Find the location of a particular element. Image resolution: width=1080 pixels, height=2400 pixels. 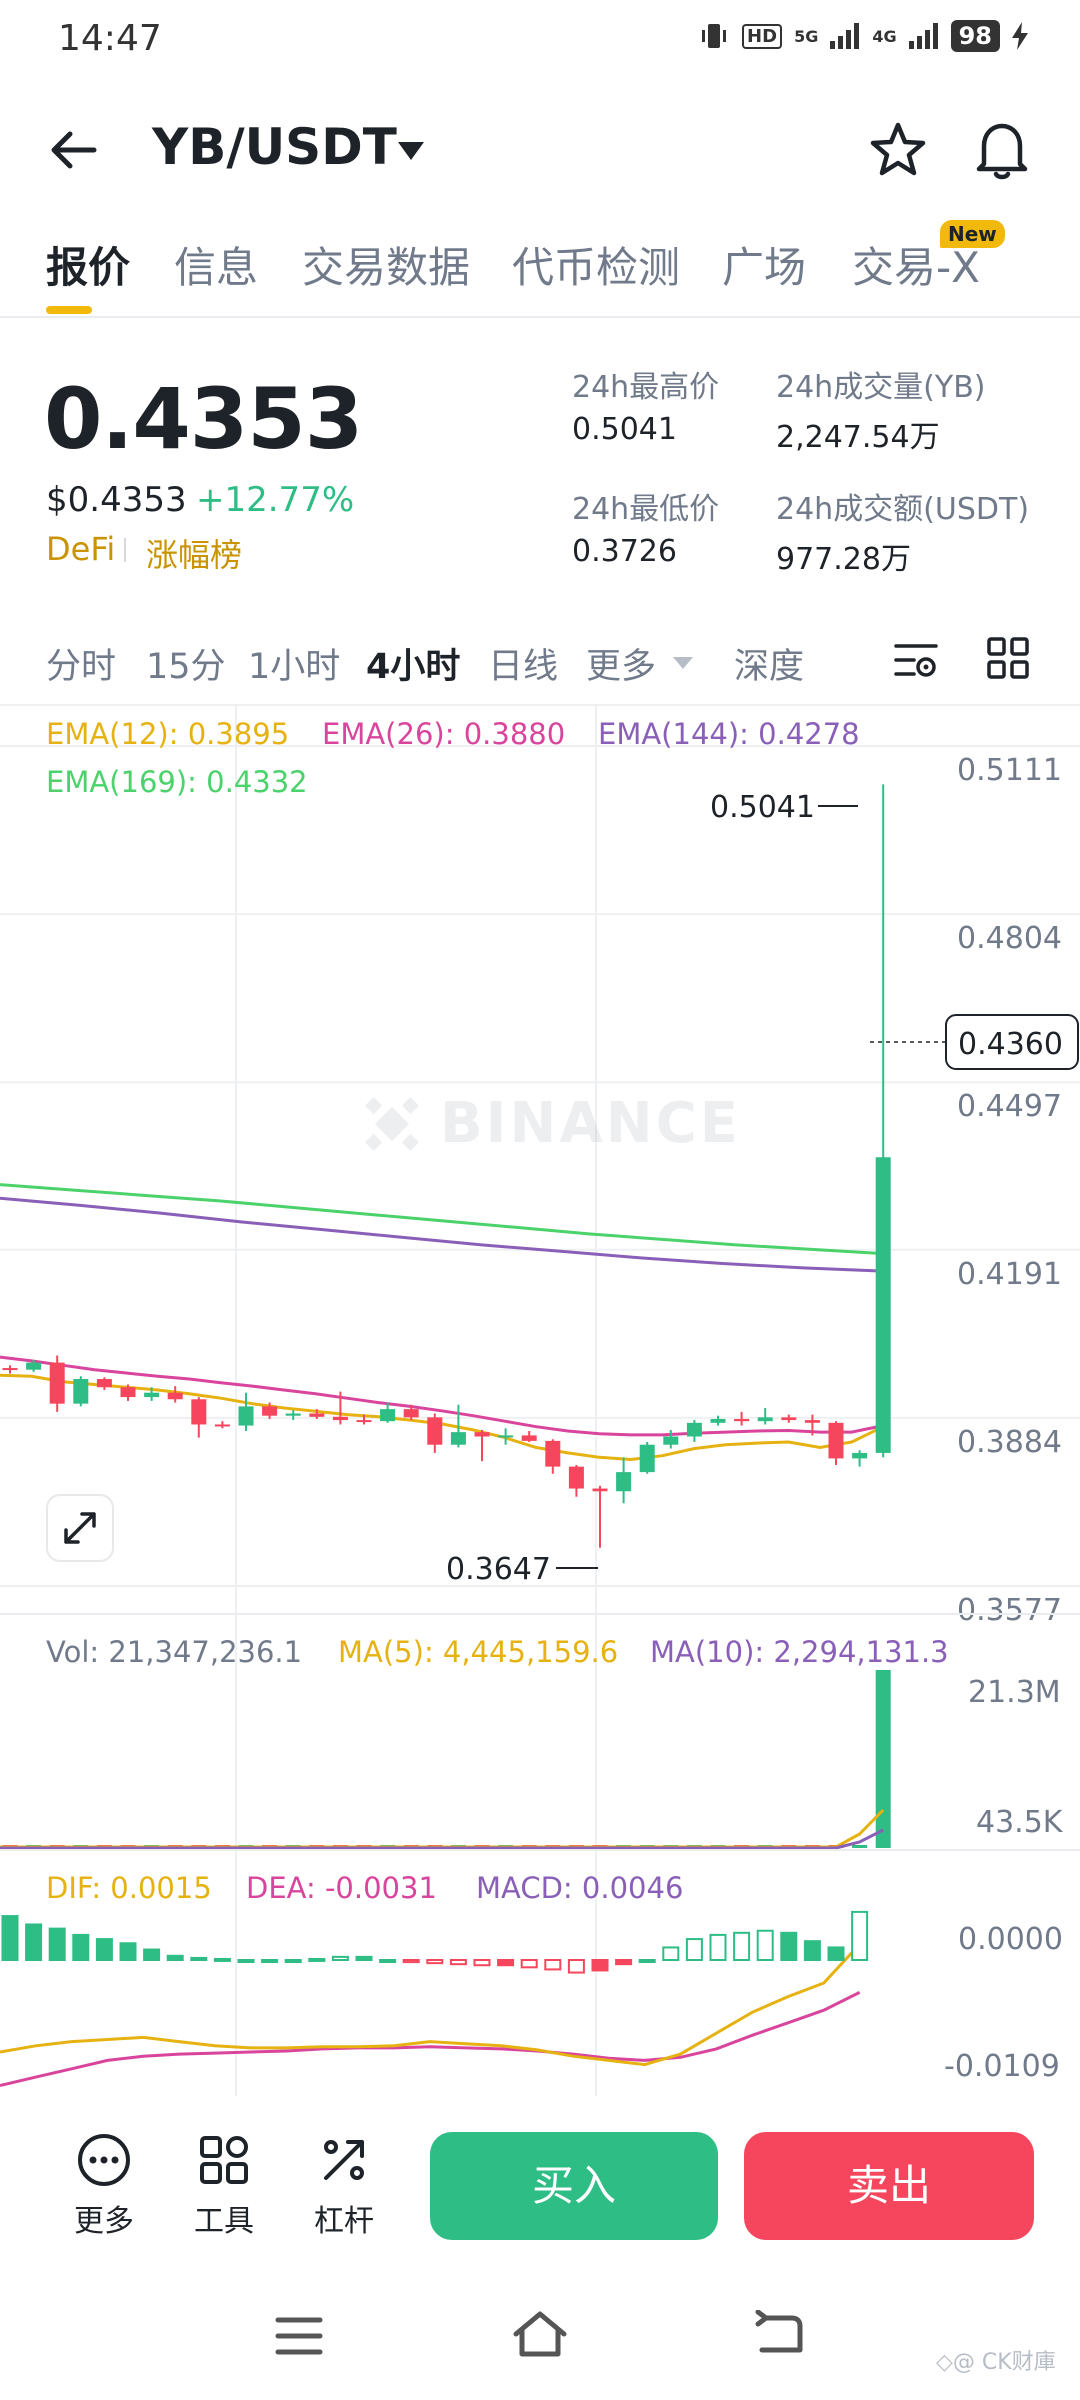

macd-legend-macd: MACD: 0.0046 is located at coordinates (579, 1888).